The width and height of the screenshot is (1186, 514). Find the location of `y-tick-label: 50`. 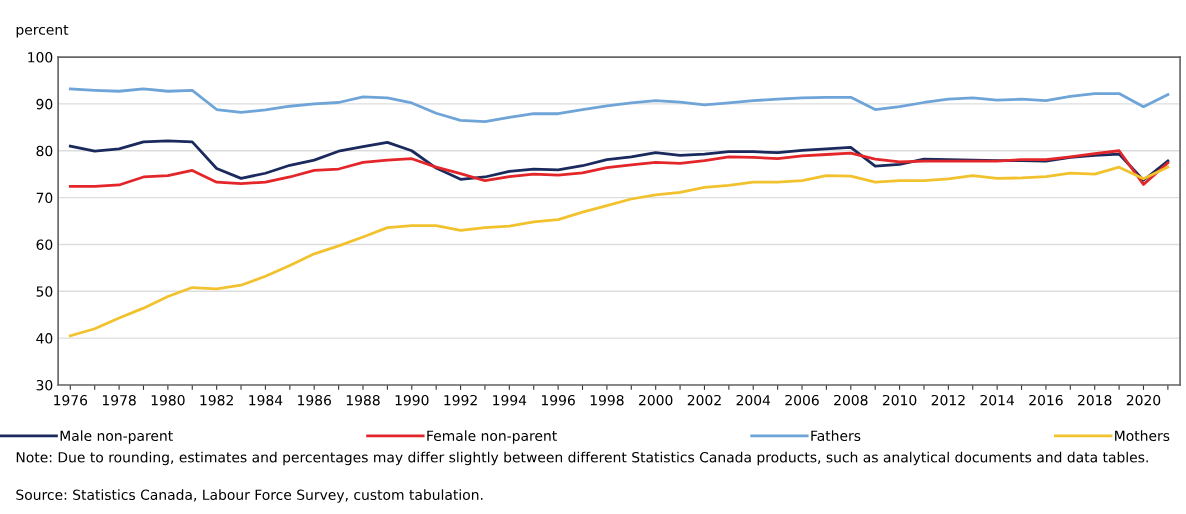

y-tick-label: 50 is located at coordinates (44, 291).